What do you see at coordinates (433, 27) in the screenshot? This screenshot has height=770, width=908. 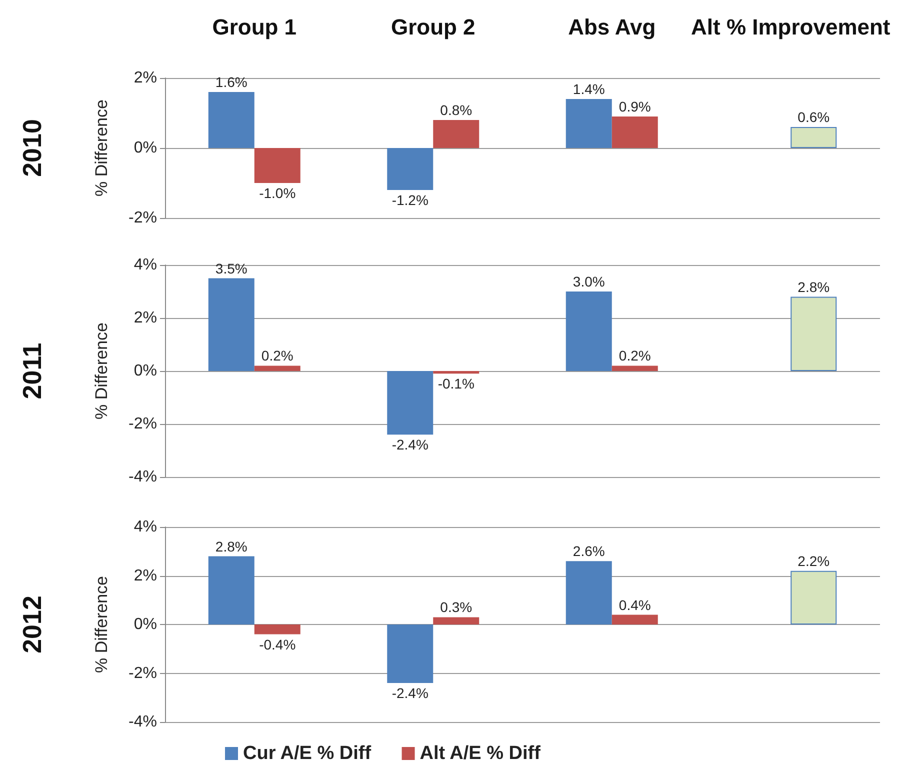 I see `x-tick-label: Group 2` at bounding box center [433, 27].